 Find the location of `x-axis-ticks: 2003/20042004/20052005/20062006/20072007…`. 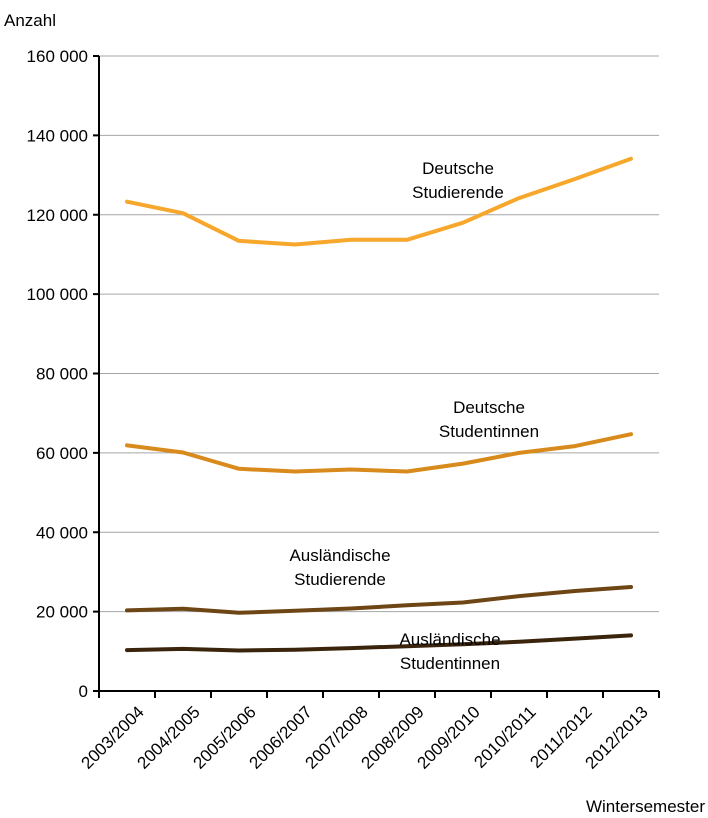

x-axis-ticks: 2003/20042004/20052005/20062006/20072007… is located at coordinates (369, 732).